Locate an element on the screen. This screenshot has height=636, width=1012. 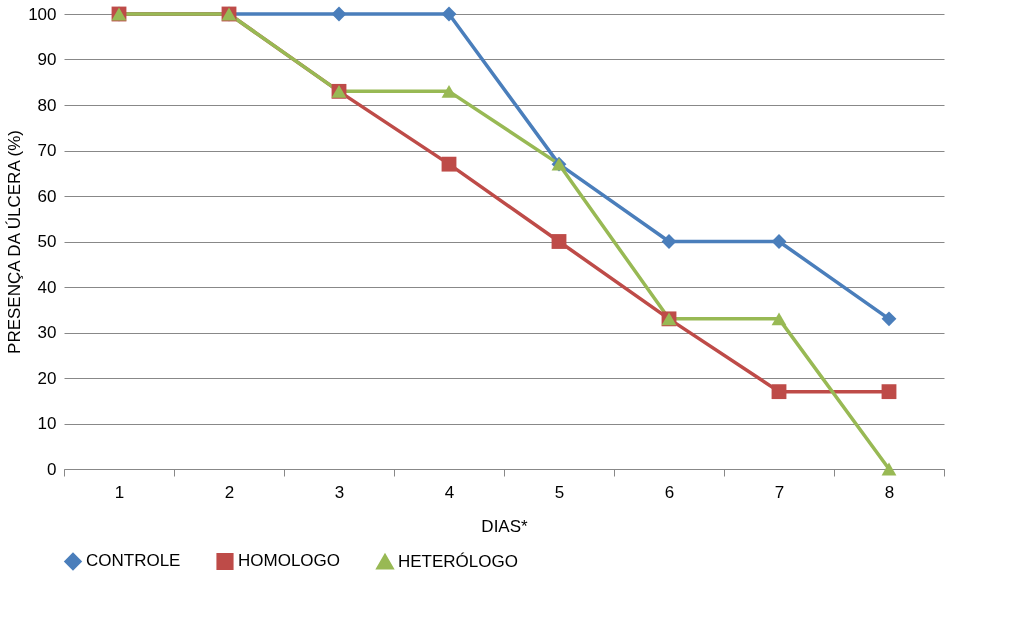
x-tick-label: 1 is located at coordinates (119, 492).